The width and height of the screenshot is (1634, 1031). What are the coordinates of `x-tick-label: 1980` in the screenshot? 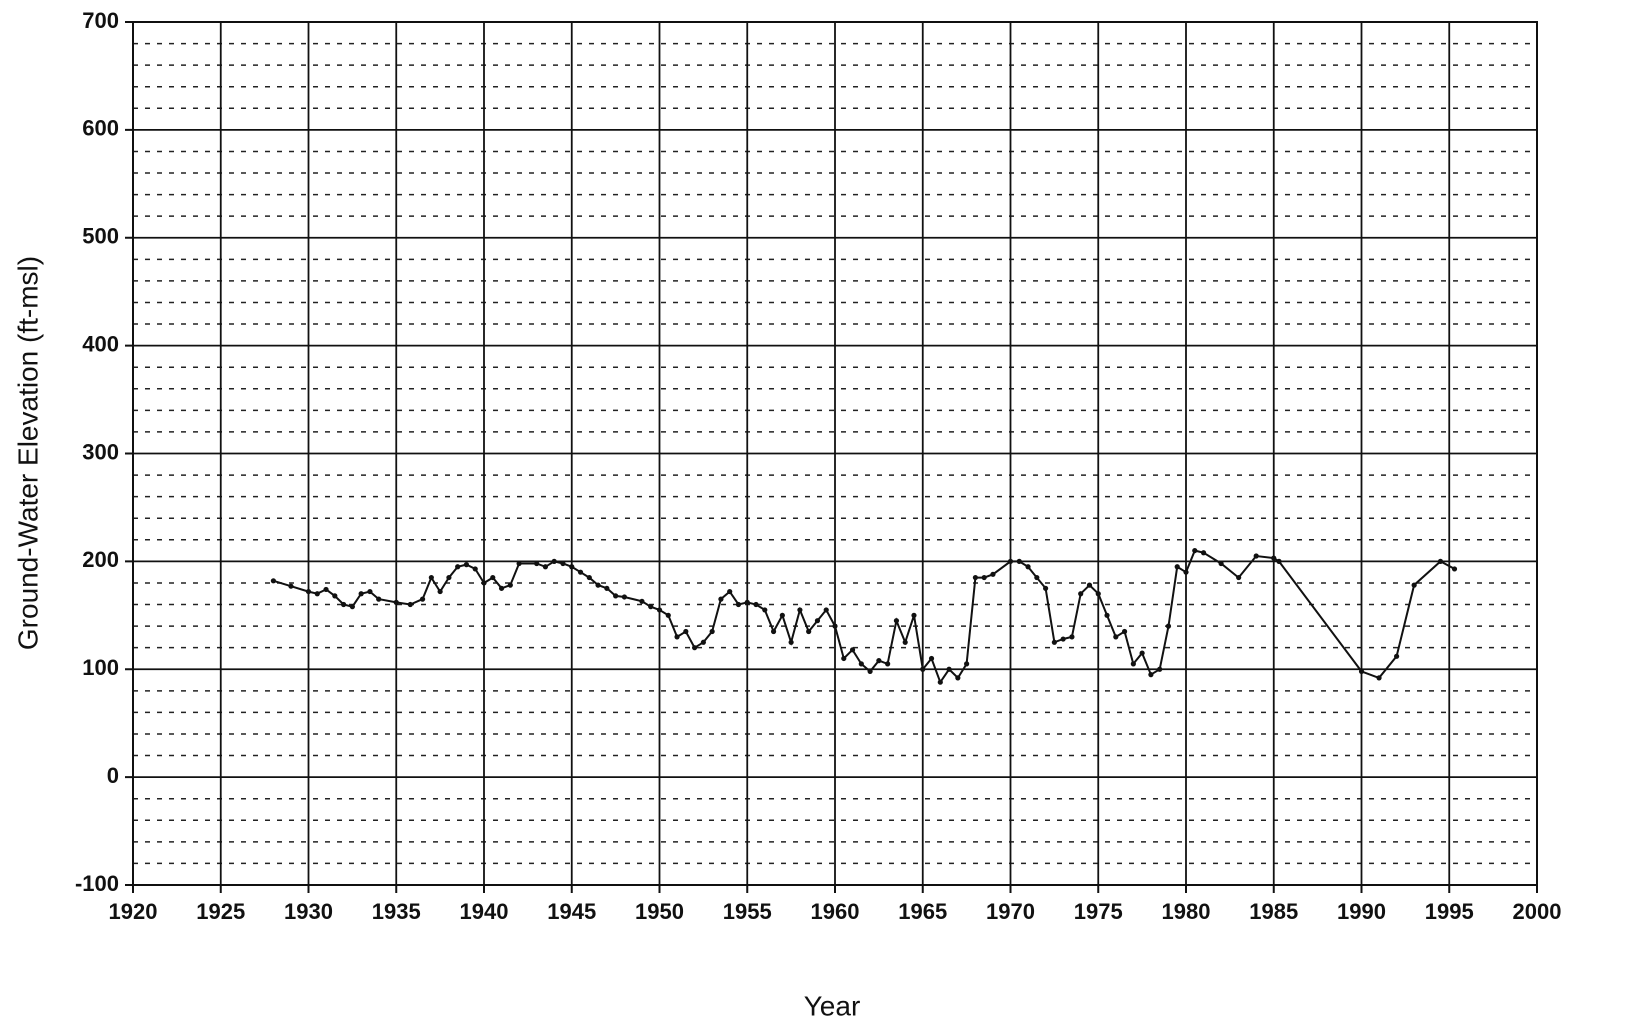 It's located at (1186, 911).